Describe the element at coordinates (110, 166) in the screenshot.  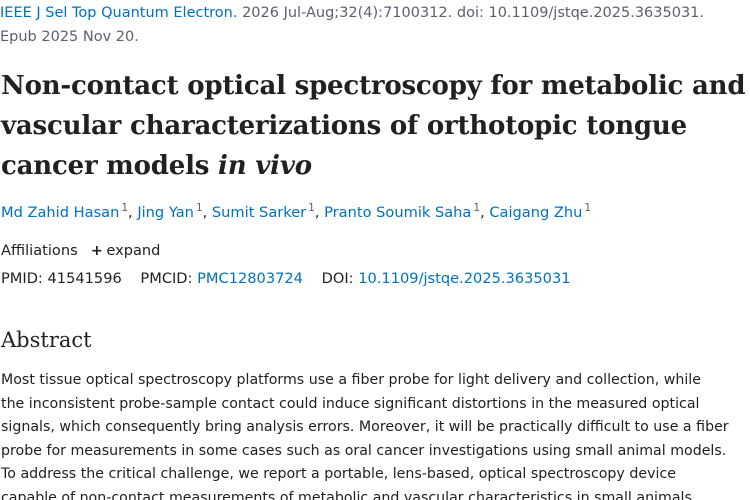
I see `title-line-3-text: cancer models` at that location.